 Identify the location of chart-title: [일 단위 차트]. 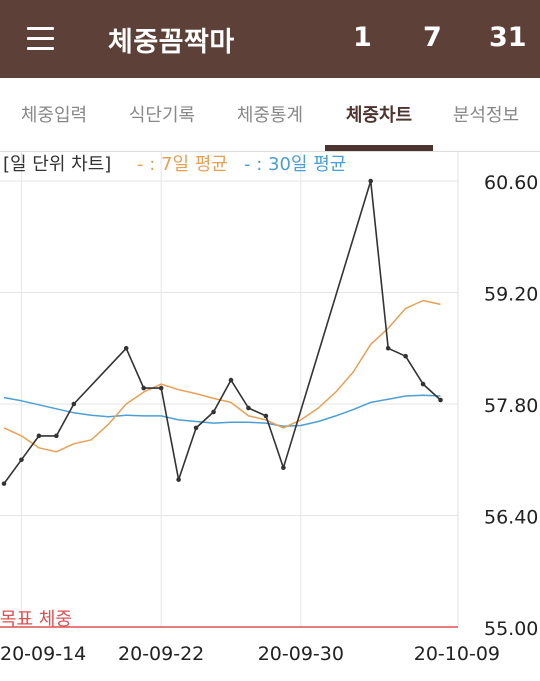
(57, 164).